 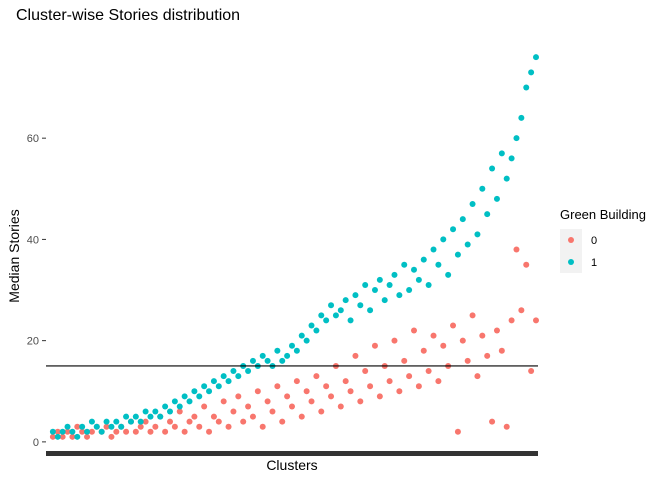 I want to click on legend: Green Building 0 1, so click(x=603, y=240).